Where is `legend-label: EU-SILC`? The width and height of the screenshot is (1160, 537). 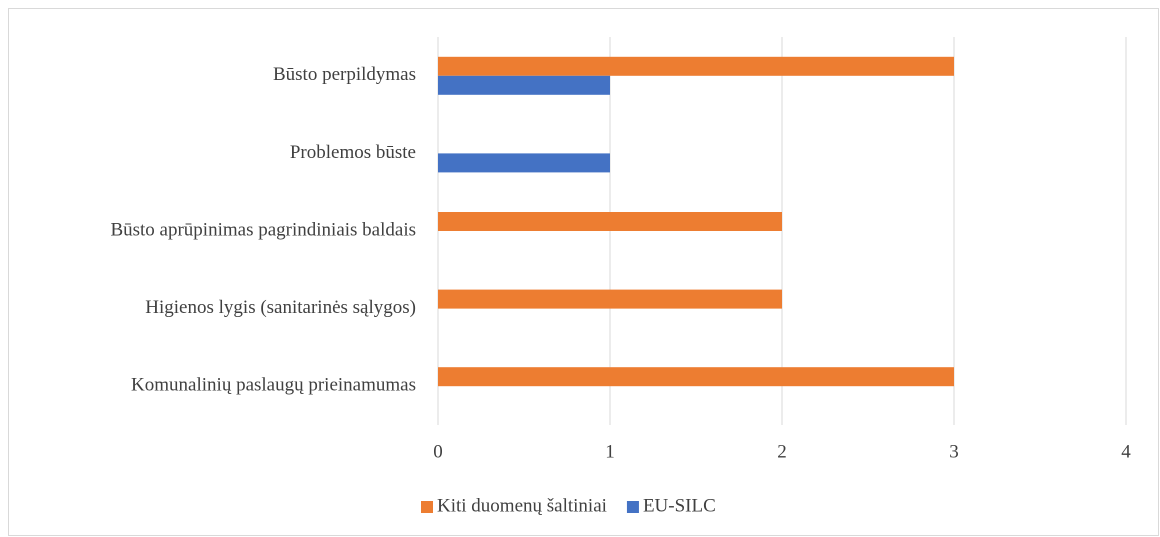 legend-label: EU-SILC is located at coordinates (679, 505).